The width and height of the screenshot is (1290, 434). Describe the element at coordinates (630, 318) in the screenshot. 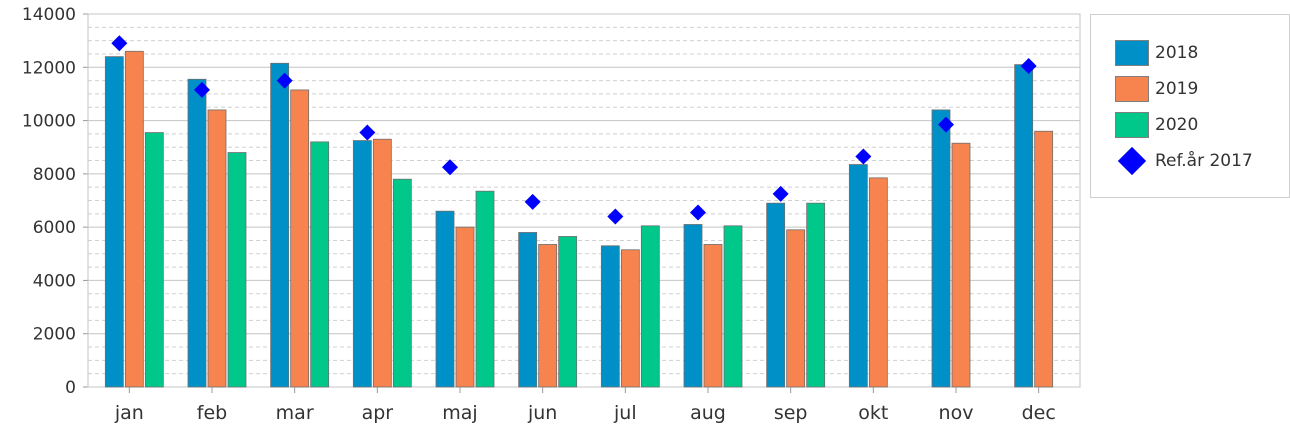

I see `bar-2019-jul` at that location.